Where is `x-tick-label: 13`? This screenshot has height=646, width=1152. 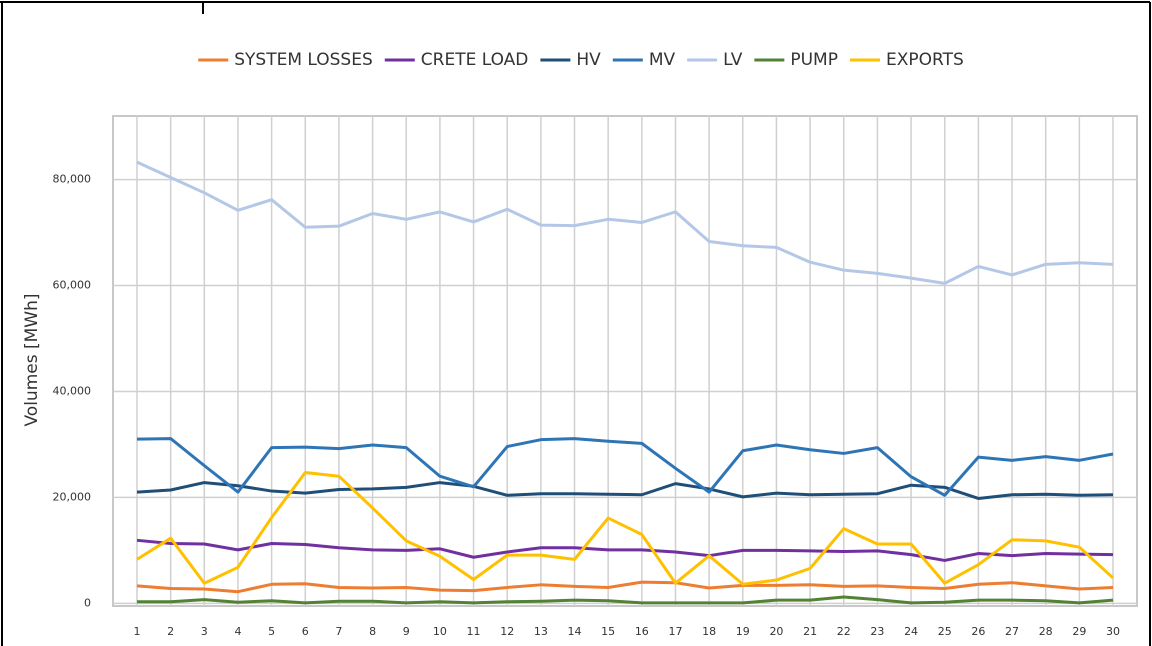
x-tick-label: 13 is located at coordinates (541, 631).